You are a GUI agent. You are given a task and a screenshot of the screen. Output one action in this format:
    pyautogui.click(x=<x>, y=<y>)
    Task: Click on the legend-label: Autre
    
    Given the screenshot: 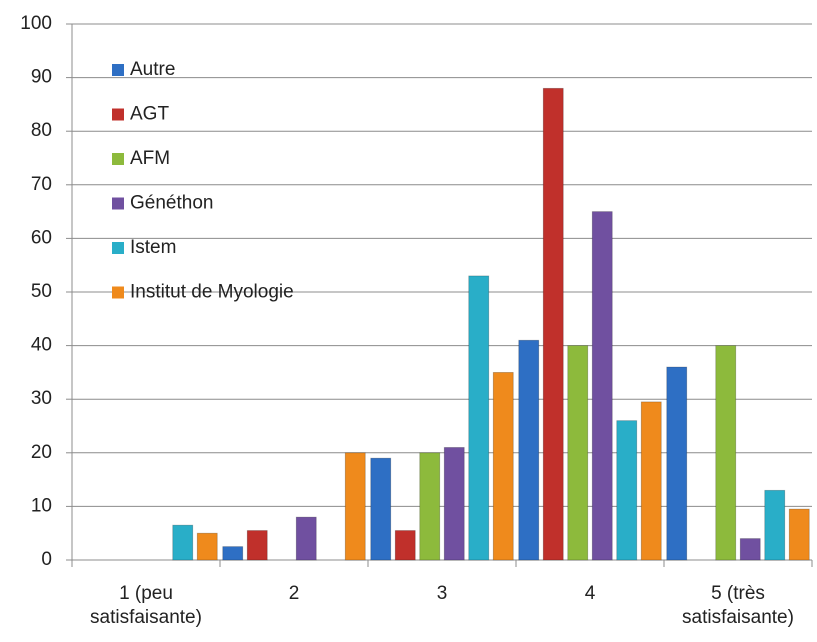 What is the action you would take?
    pyautogui.click(x=152, y=69)
    